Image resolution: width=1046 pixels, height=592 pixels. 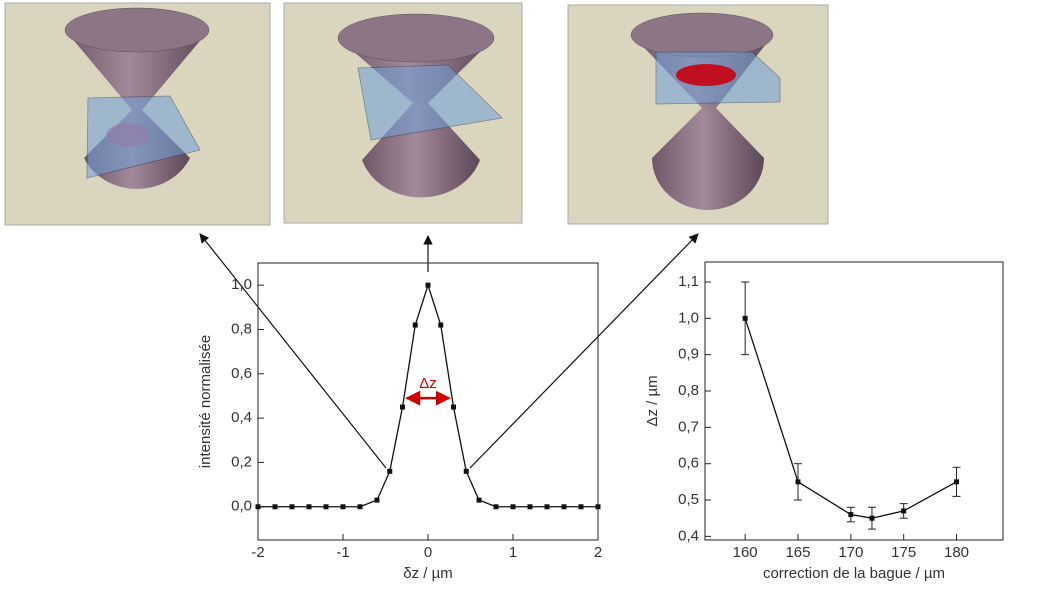 I want to click on x-tick-label: 165, so click(x=797, y=552).